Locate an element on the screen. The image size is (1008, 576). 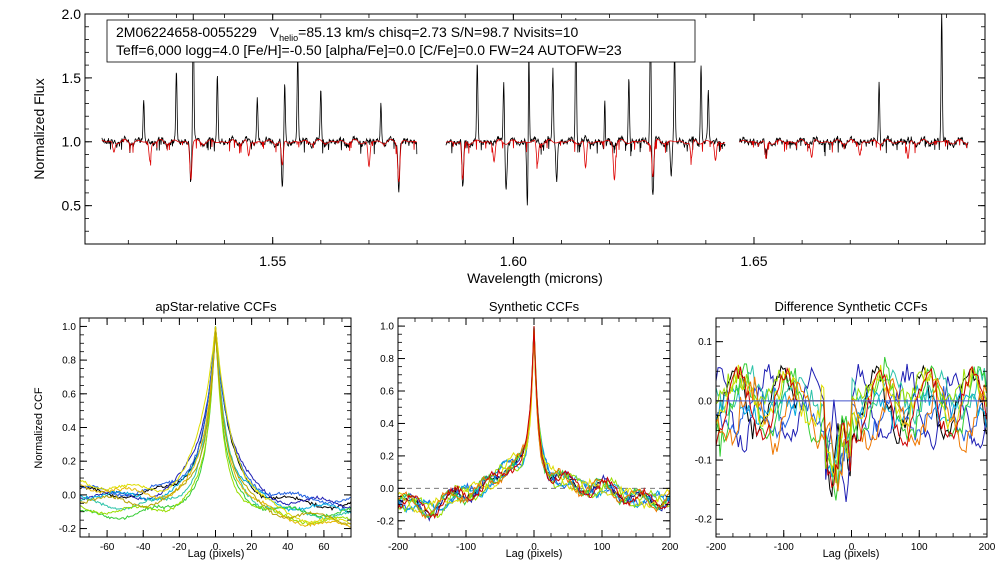
synthetic-ccf-series is located at coordinates (534, 424).